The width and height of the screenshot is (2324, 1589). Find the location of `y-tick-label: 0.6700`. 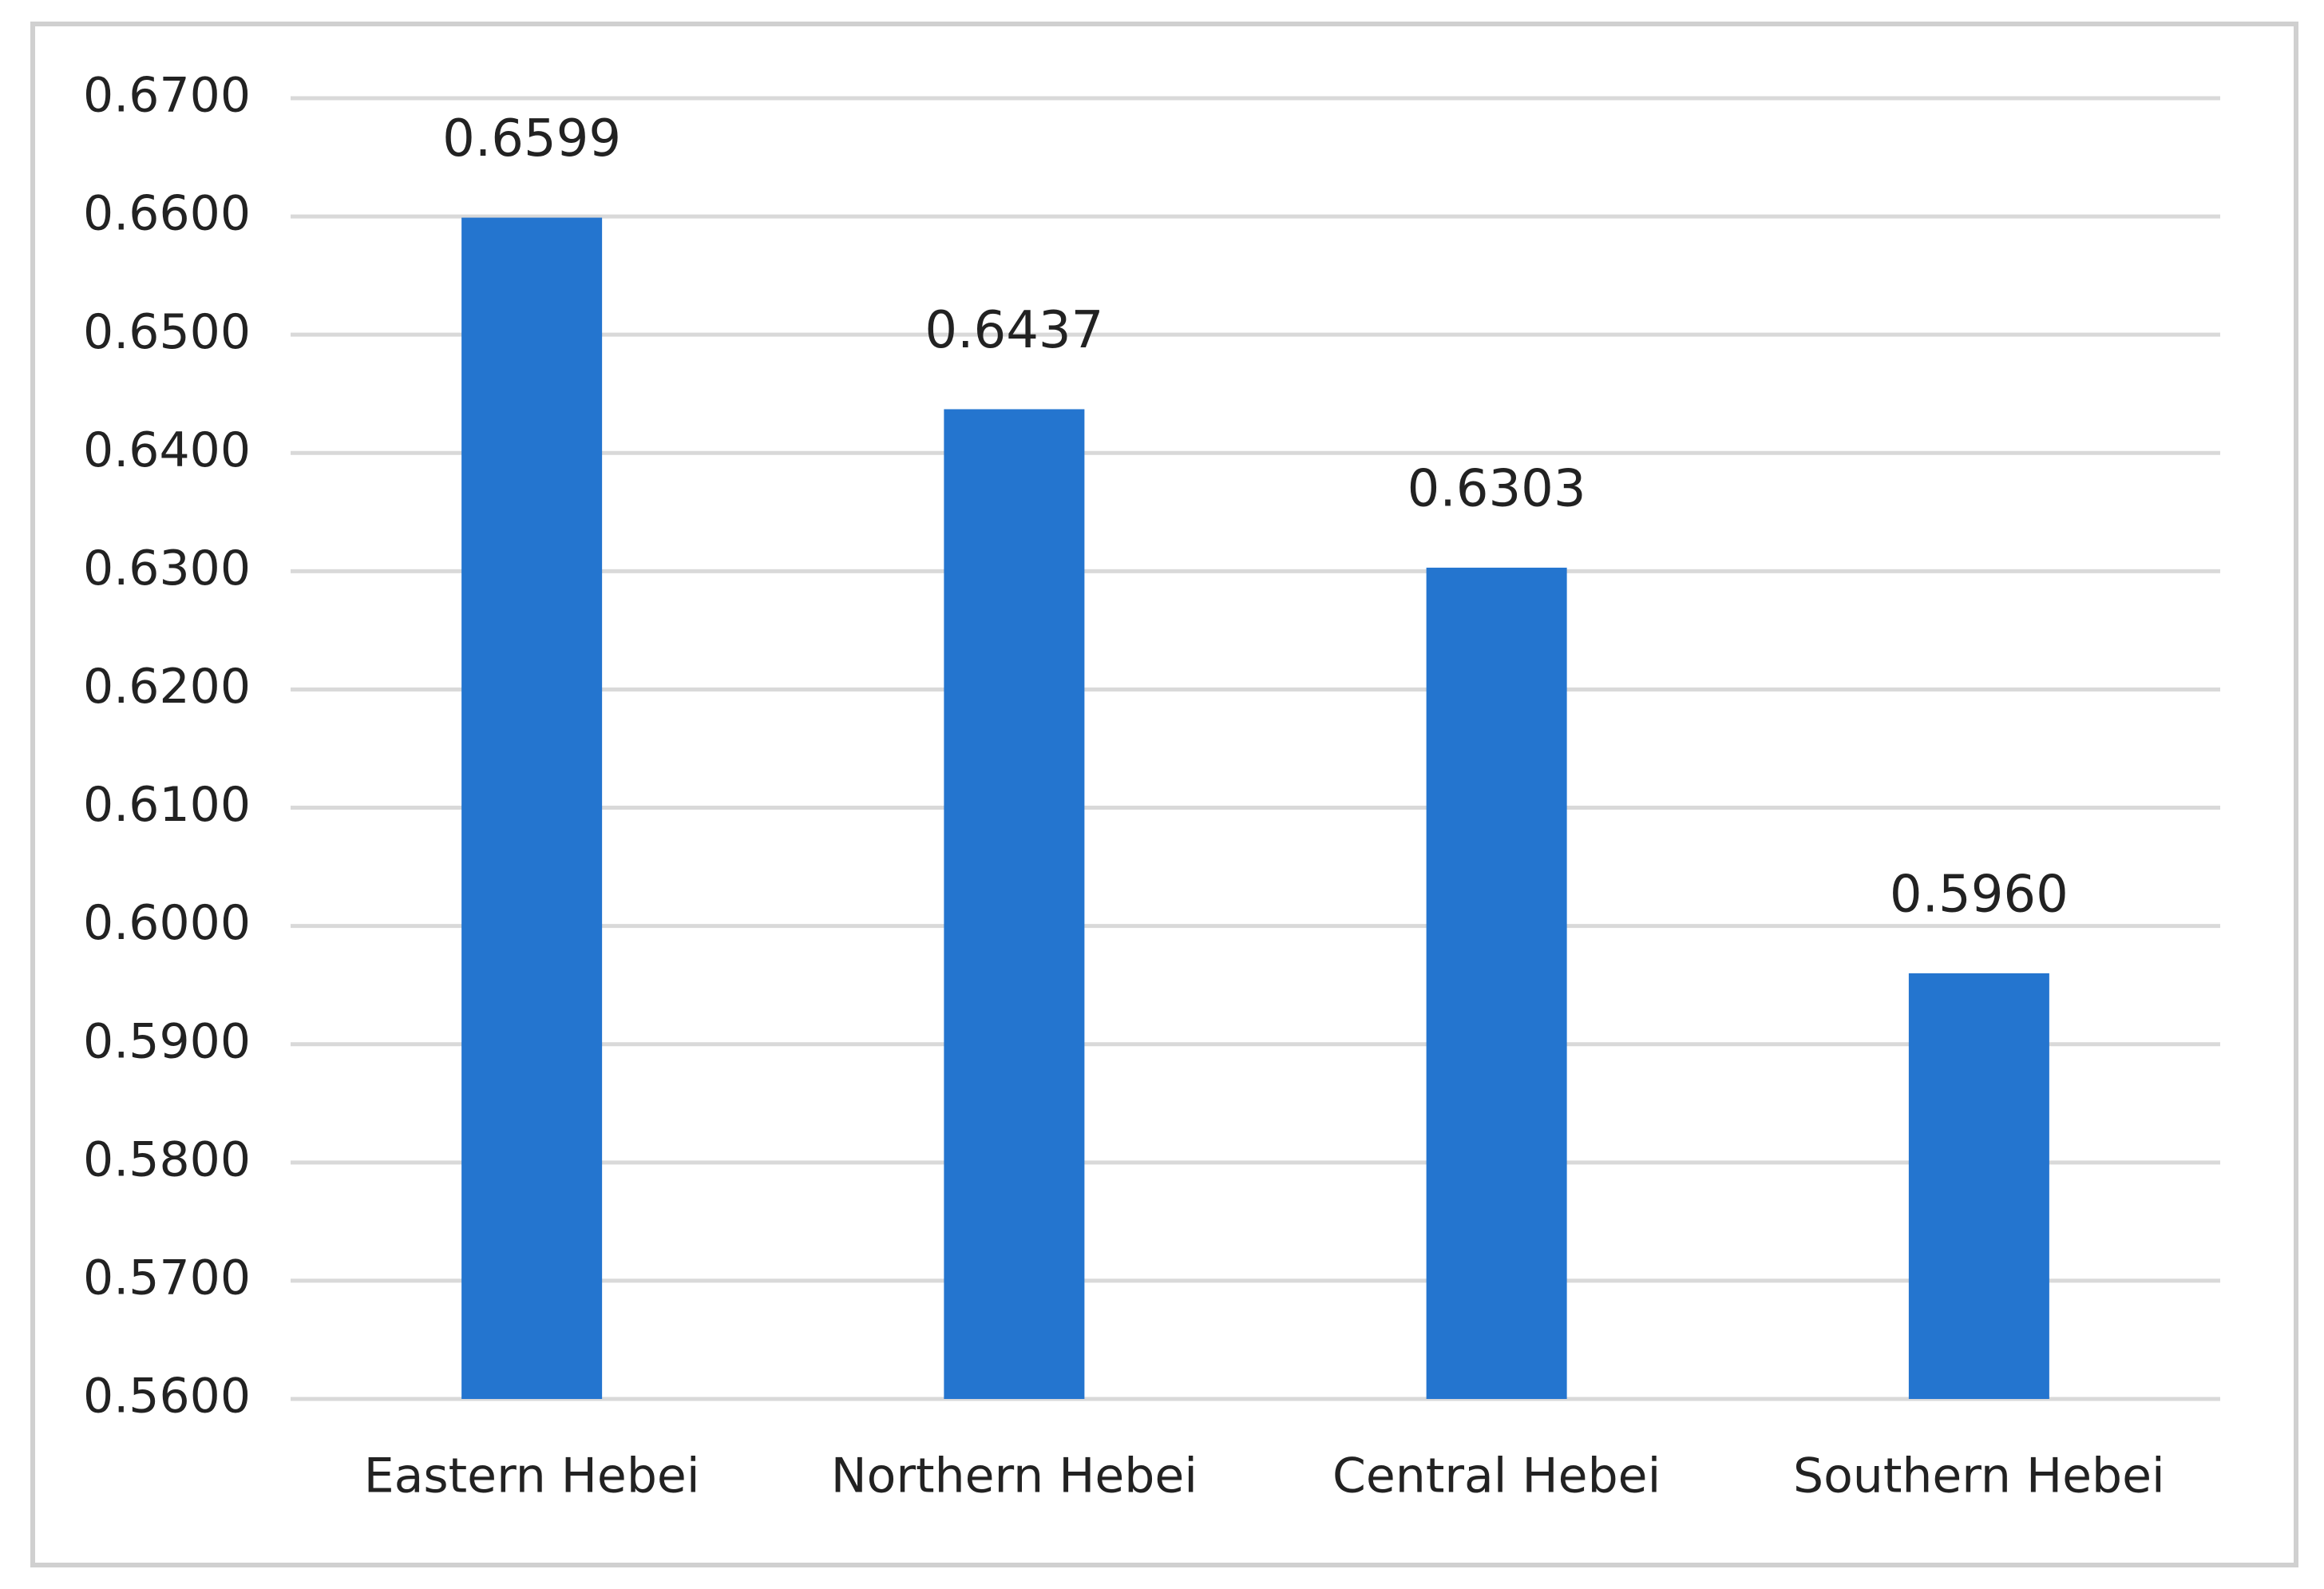

y-tick-label: 0.6700 is located at coordinates (167, 96).